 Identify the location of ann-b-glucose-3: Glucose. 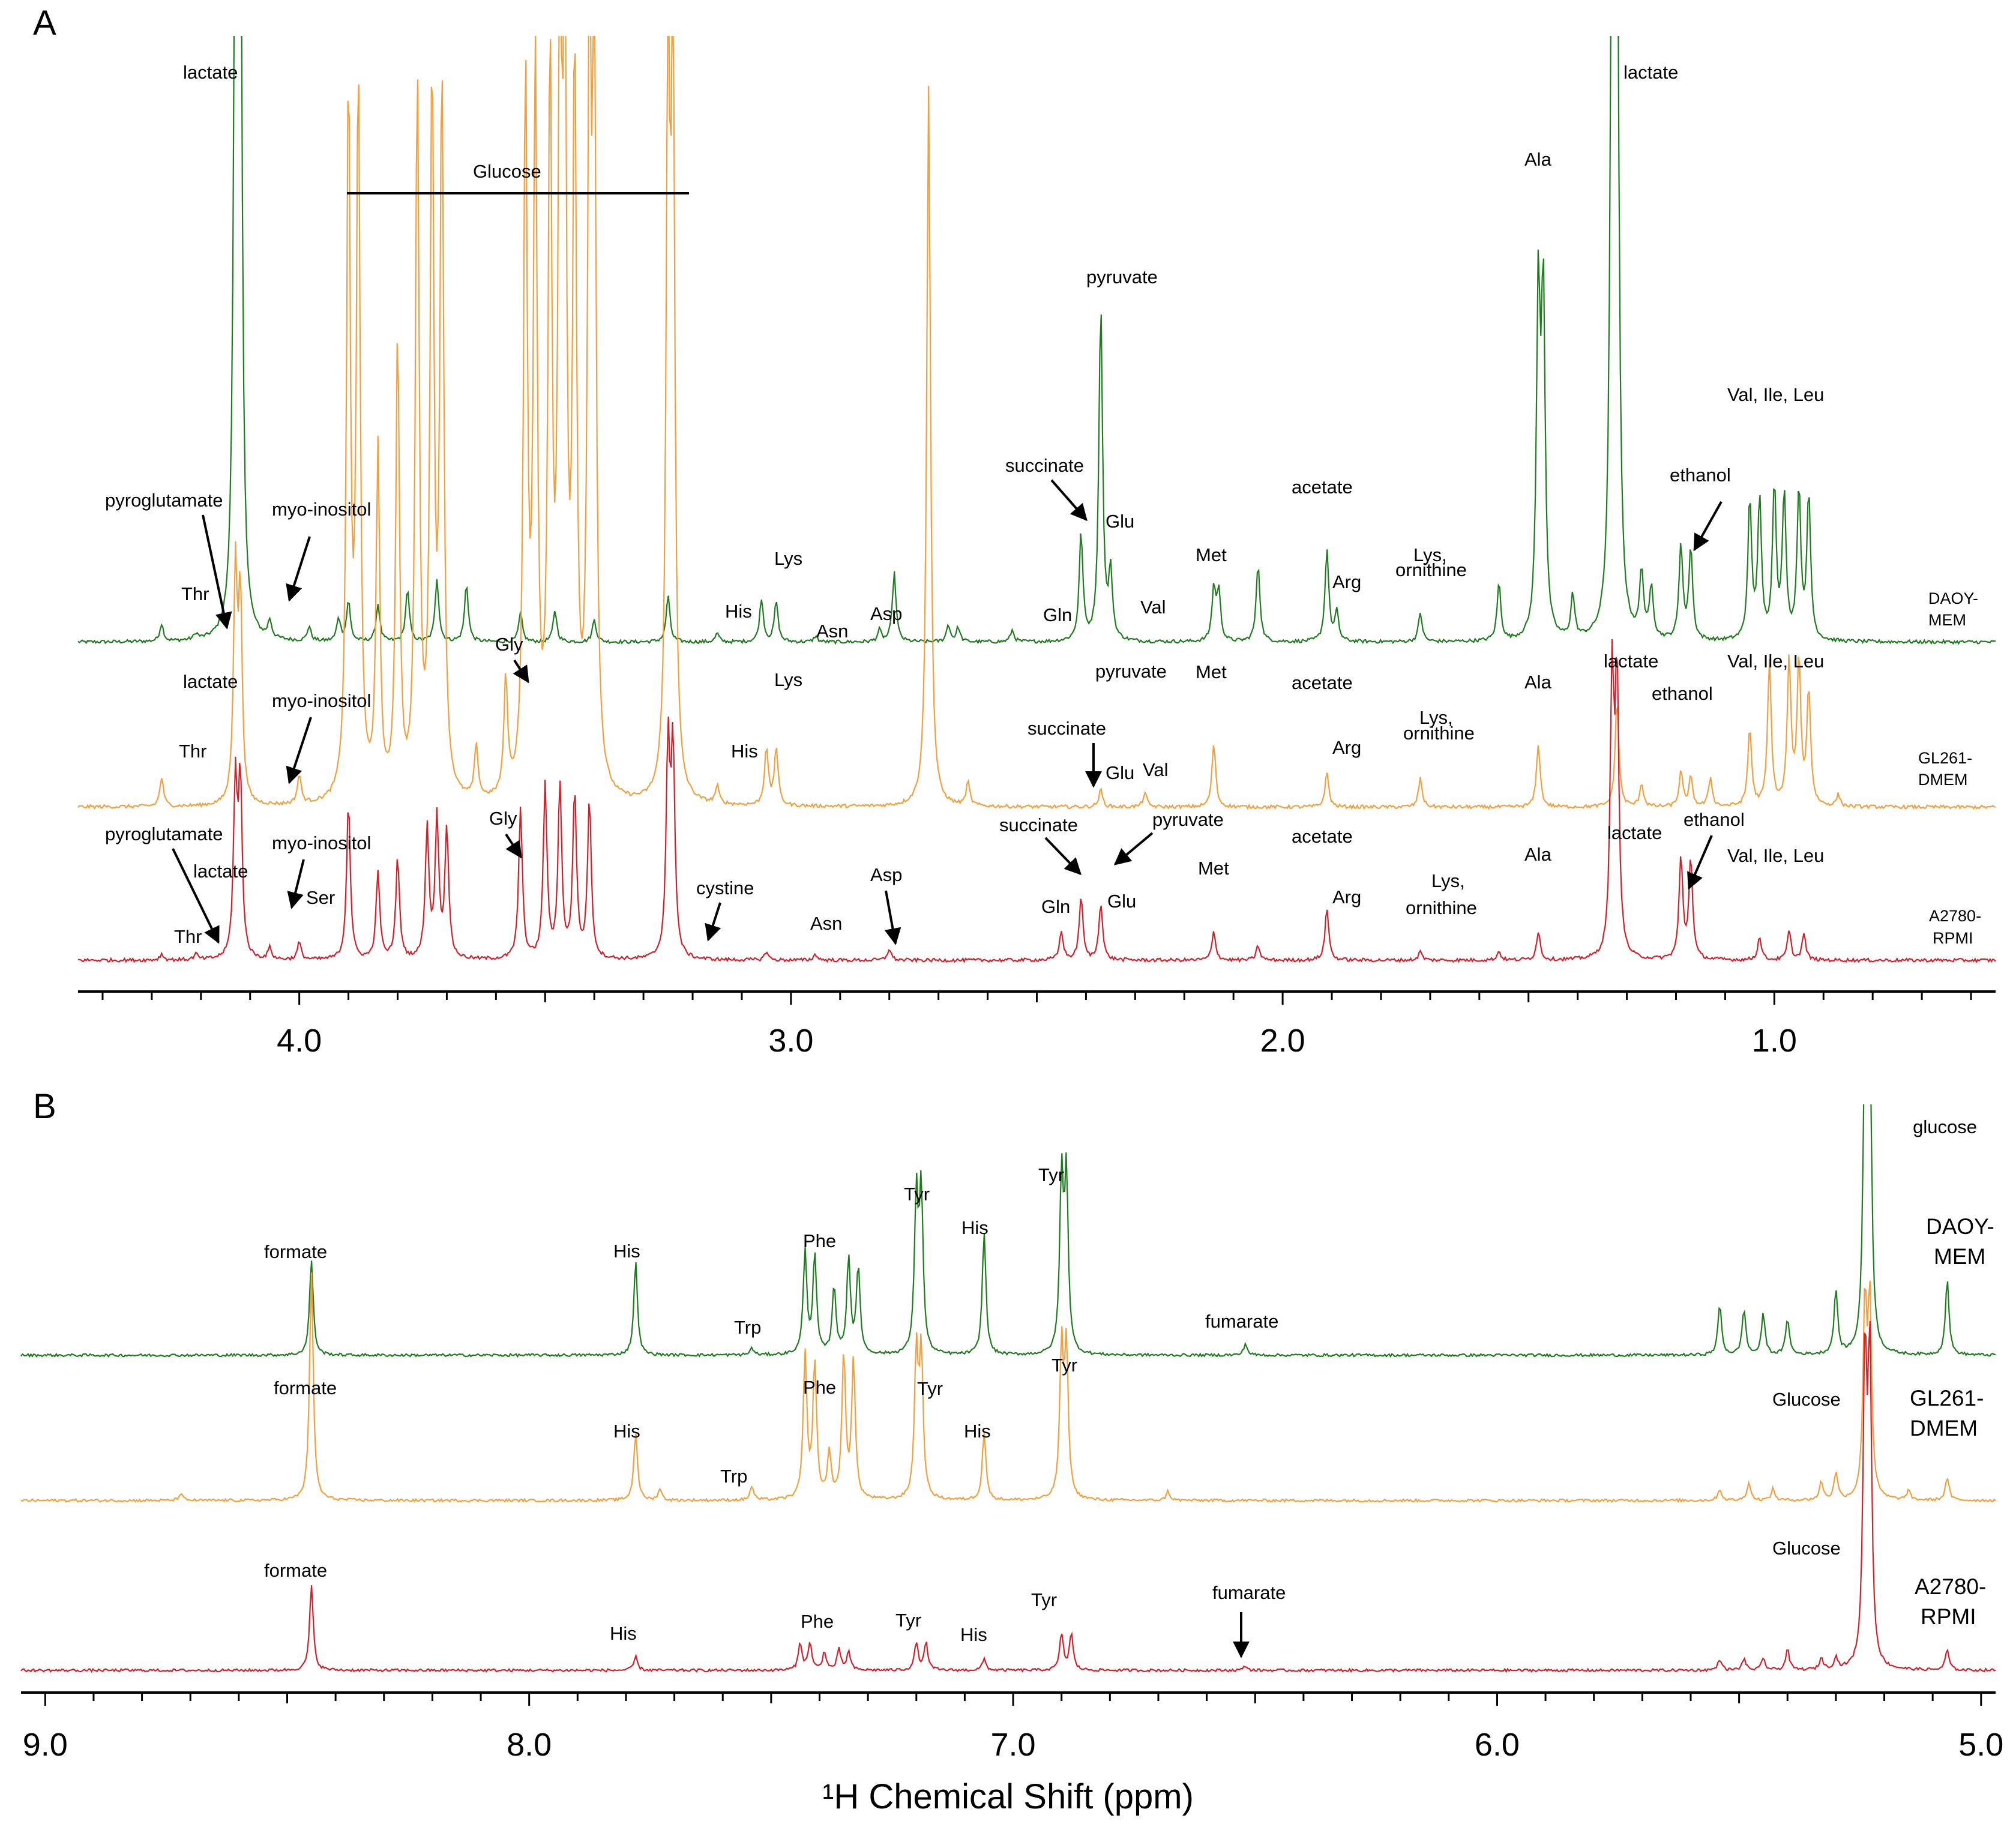
(1806, 1548).